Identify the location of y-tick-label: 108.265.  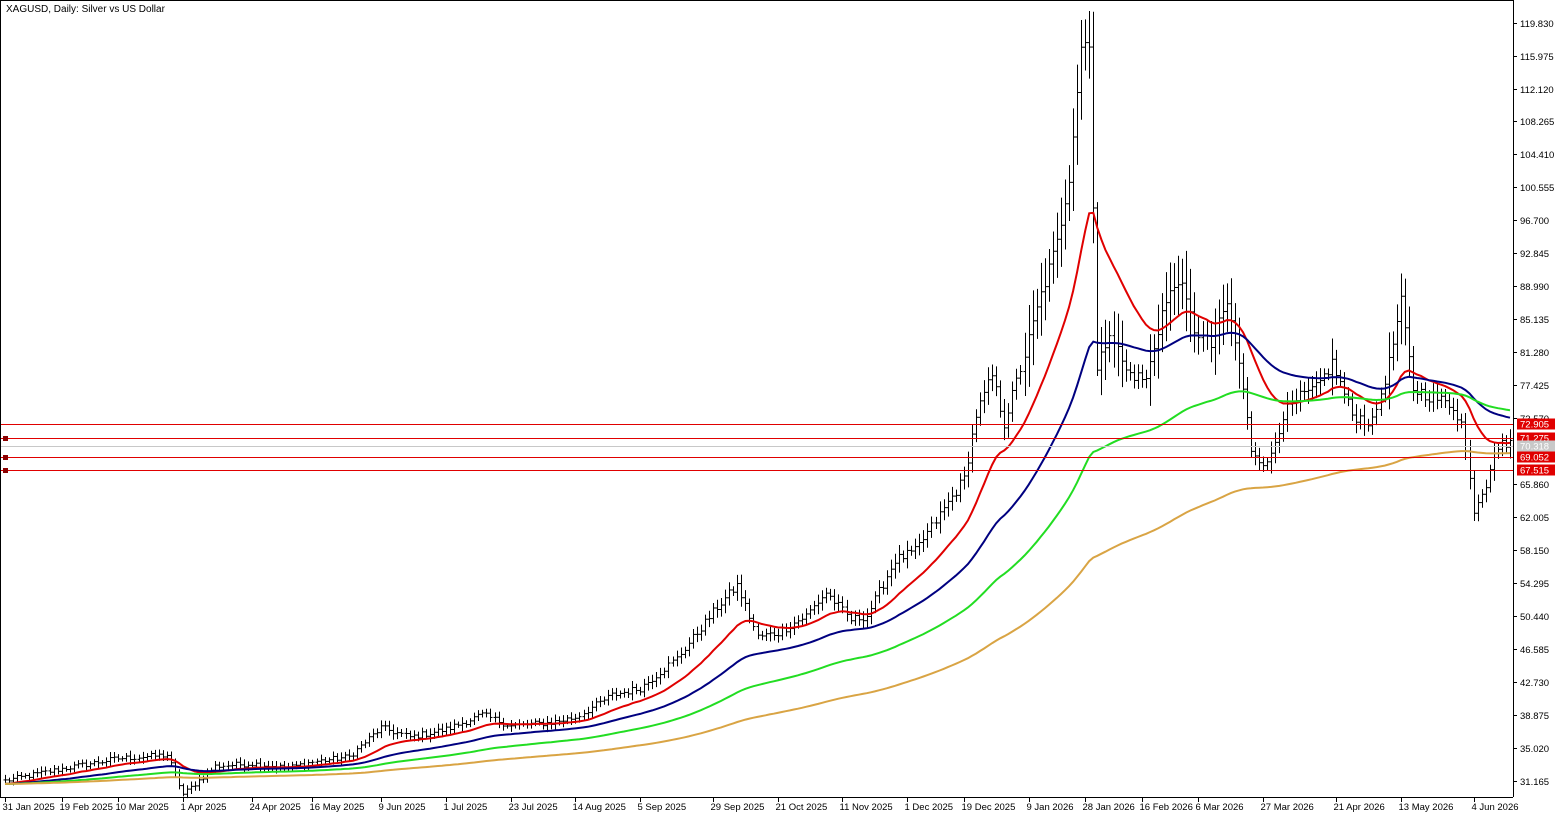
(1537, 122).